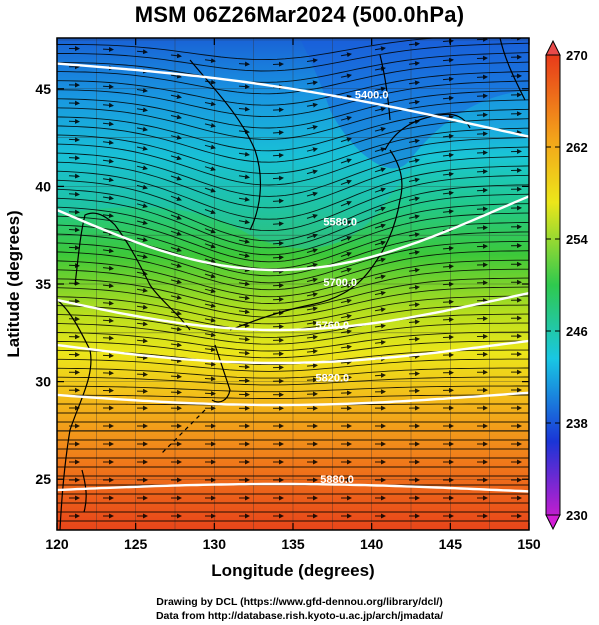 The width and height of the screenshot is (599, 625). What do you see at coordinates (43, 186) in the screenshot?
I see `y-tick-label: 40` at bounding box center [43, 186].